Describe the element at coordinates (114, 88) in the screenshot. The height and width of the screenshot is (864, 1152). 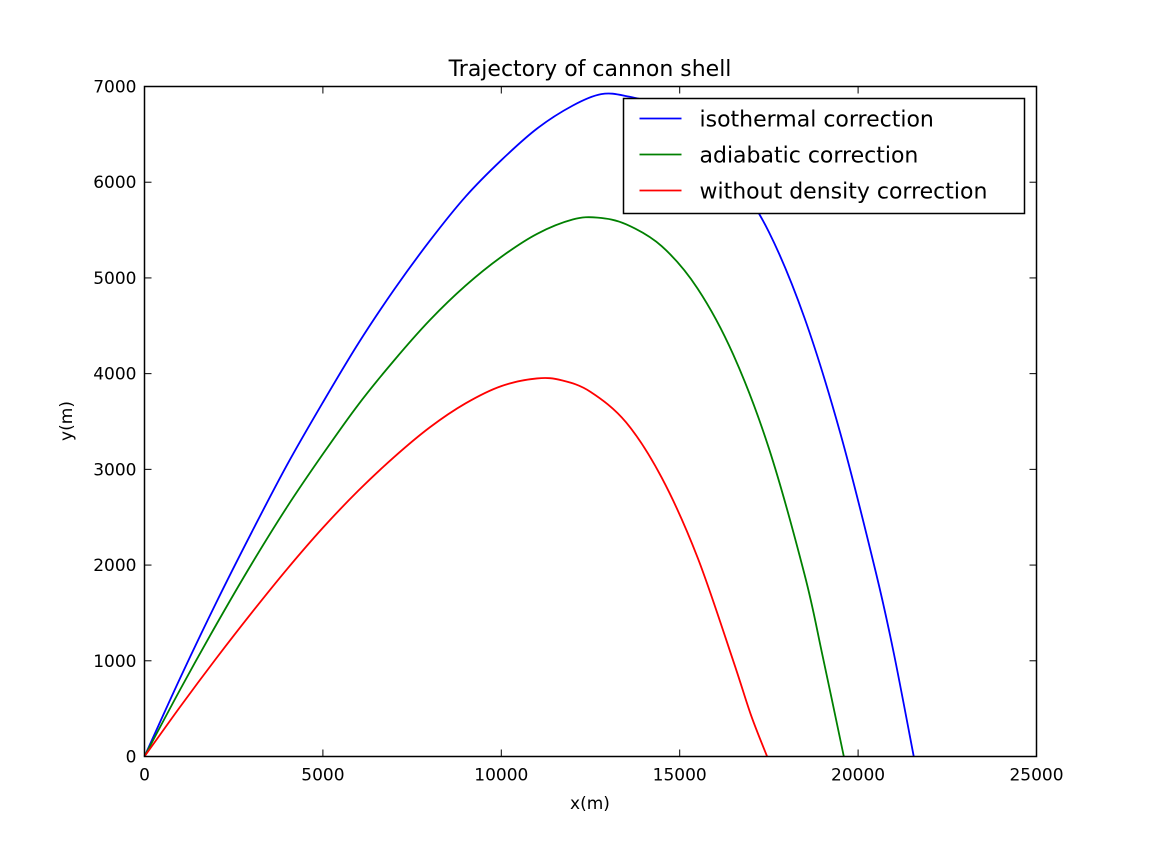
I see `y-tick-label: 7000` at that location.